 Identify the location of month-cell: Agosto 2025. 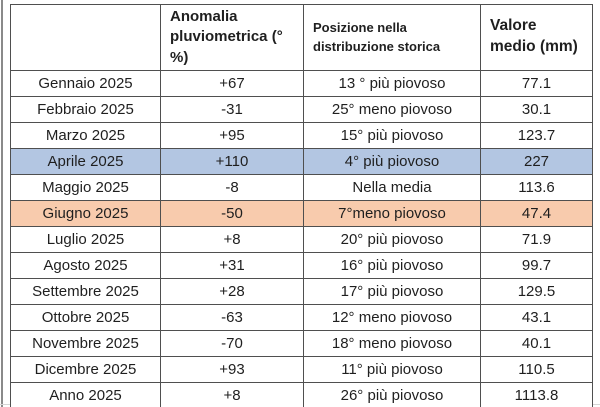
(85, 265).